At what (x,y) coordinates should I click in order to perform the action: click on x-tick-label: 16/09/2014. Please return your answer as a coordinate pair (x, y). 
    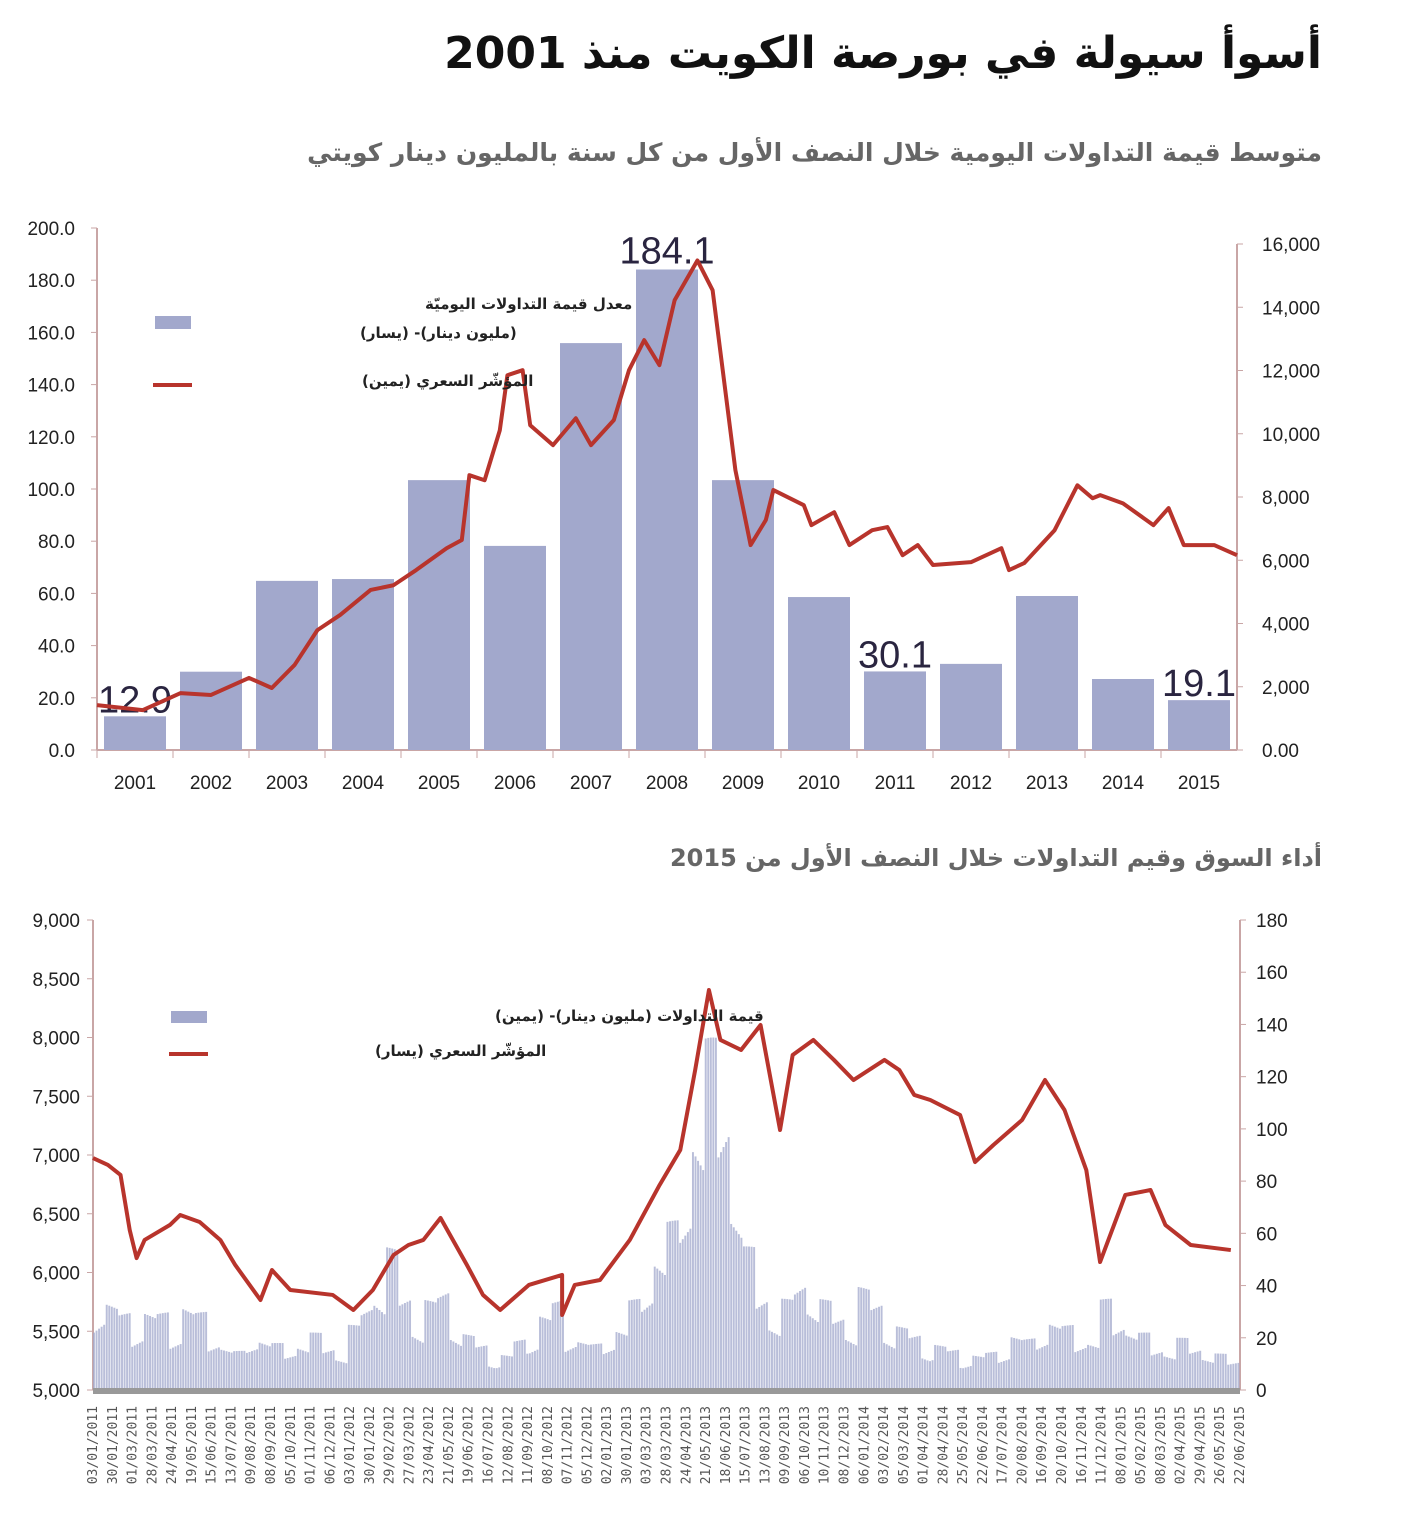
    Looking at the image, I should click on (1042, 1445).